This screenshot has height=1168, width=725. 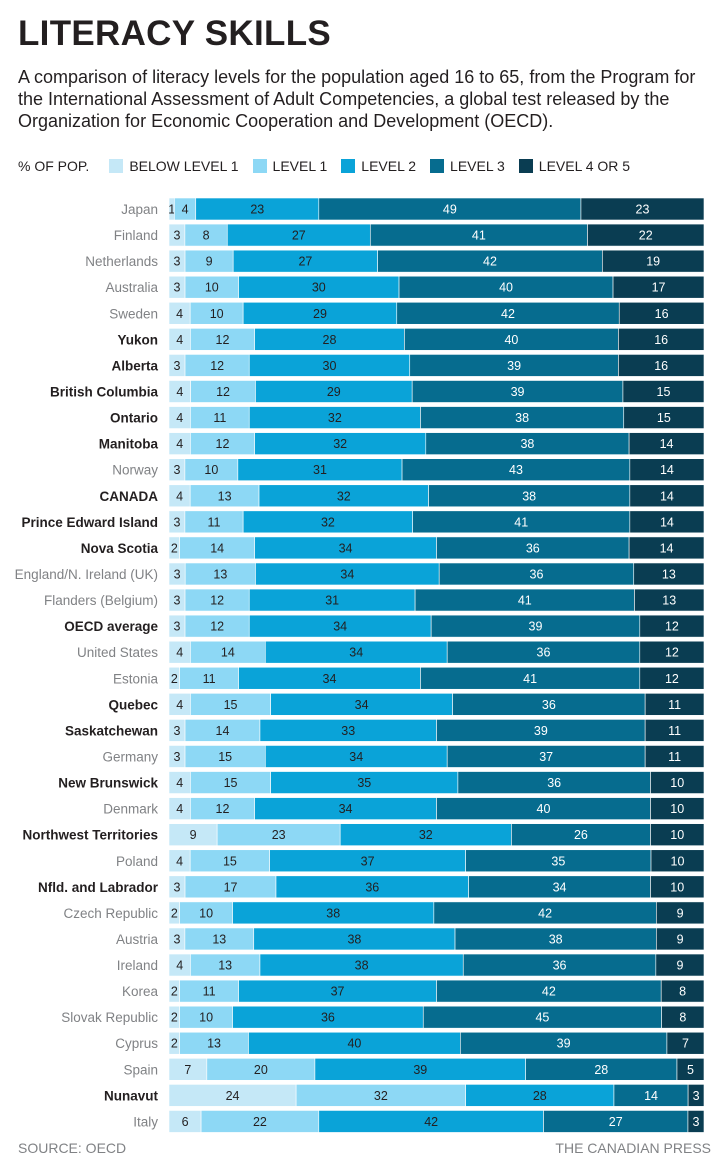 I want to click on bar-value-label: 20, so click(x=261, y=1070).